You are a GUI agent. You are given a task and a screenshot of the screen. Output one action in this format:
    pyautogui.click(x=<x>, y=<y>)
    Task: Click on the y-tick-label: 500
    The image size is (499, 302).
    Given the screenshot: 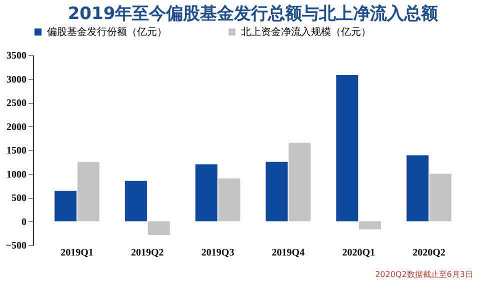 What is the action you would take?
    pyautogui.click(x=19, y=198)
    